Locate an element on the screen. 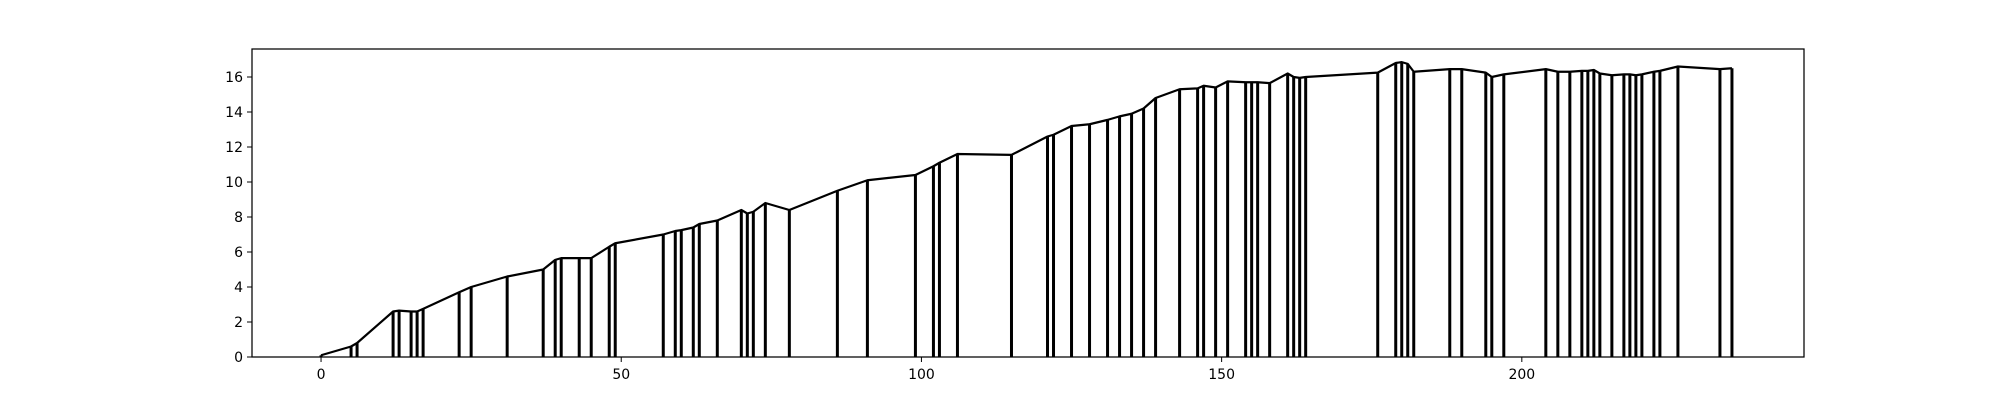 This screenshot has height=400, width=2000. y-tick-label: 4 is located at coordinates (238, 288).